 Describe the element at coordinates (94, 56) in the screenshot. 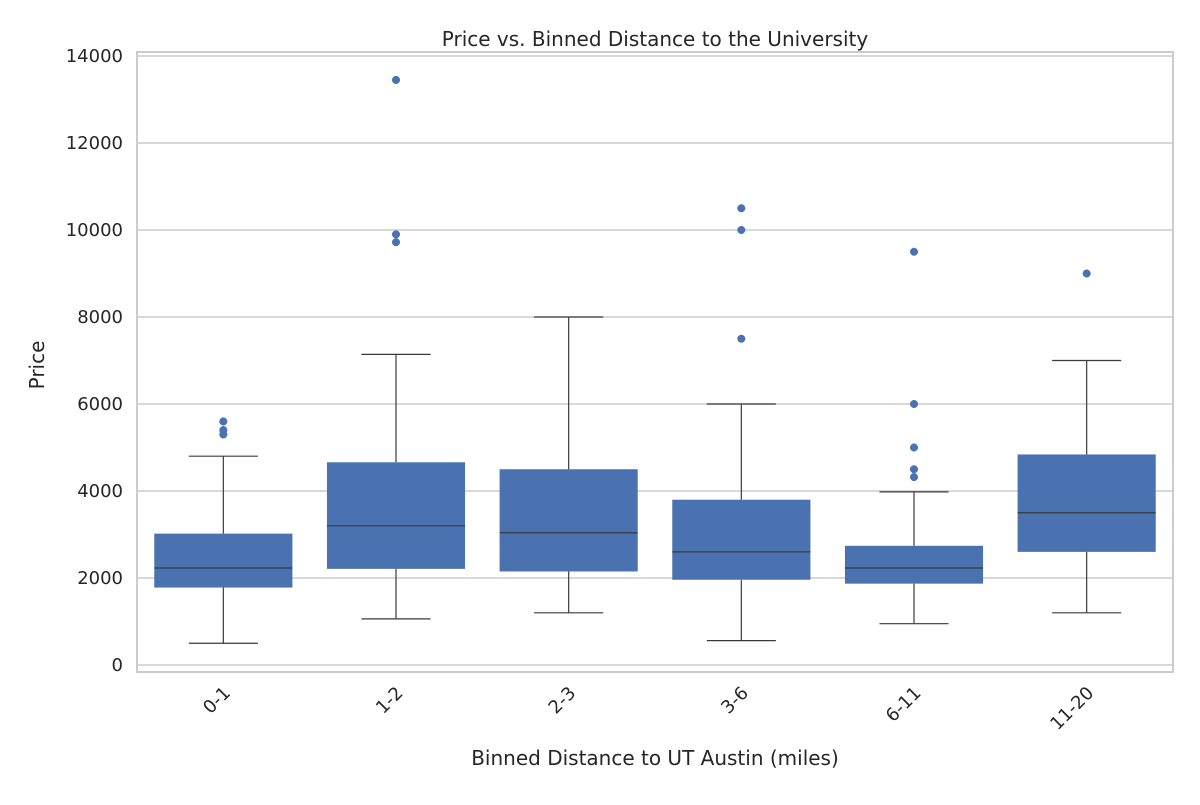

I see `y-tick-label: 14000` at that location.